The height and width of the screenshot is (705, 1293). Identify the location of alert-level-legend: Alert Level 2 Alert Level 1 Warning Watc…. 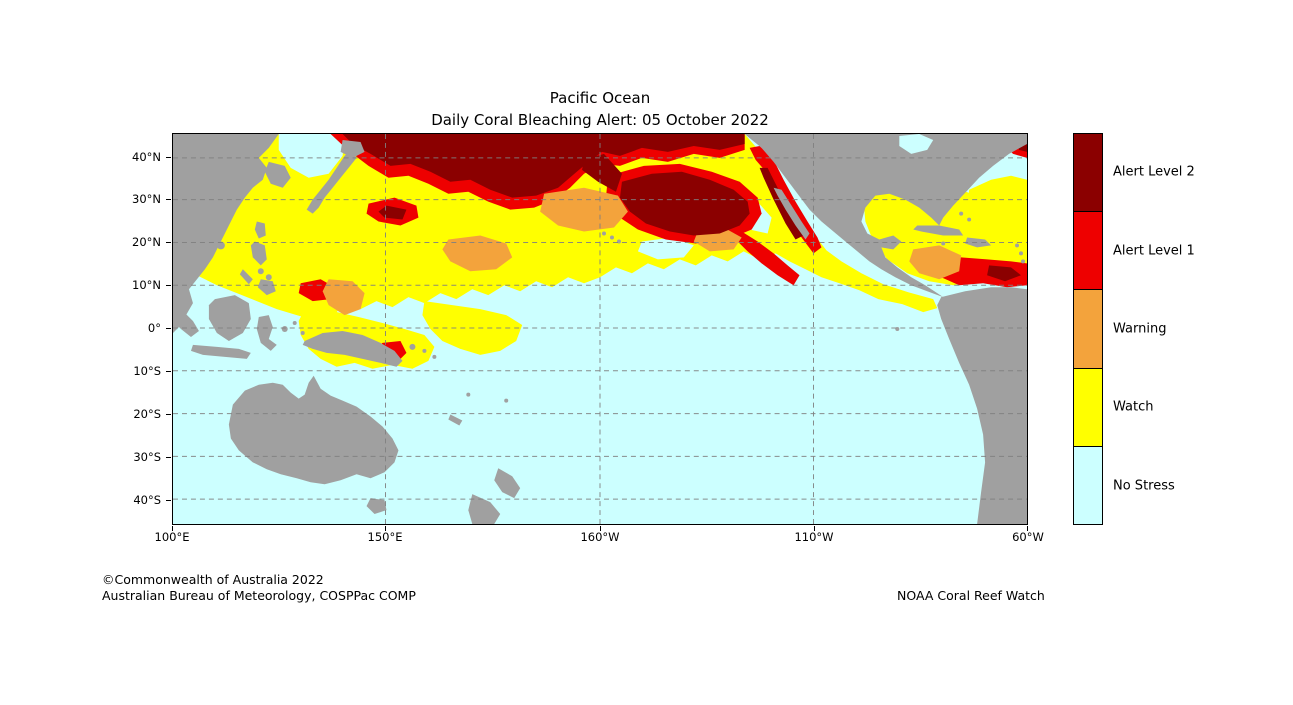
(1183, 329).